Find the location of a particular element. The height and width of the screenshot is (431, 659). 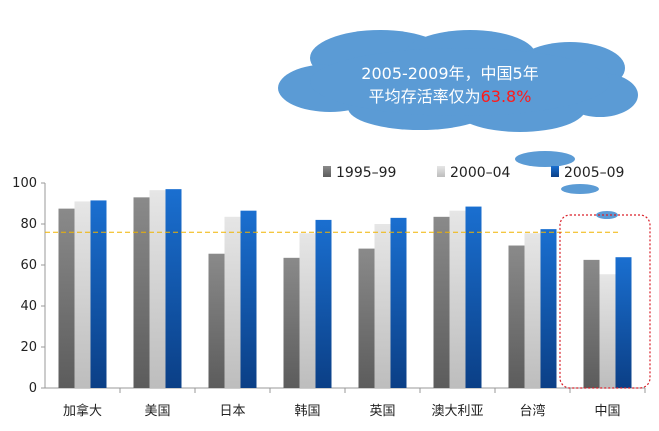

thought-bubble-medium is located at coordinates (580, 189).